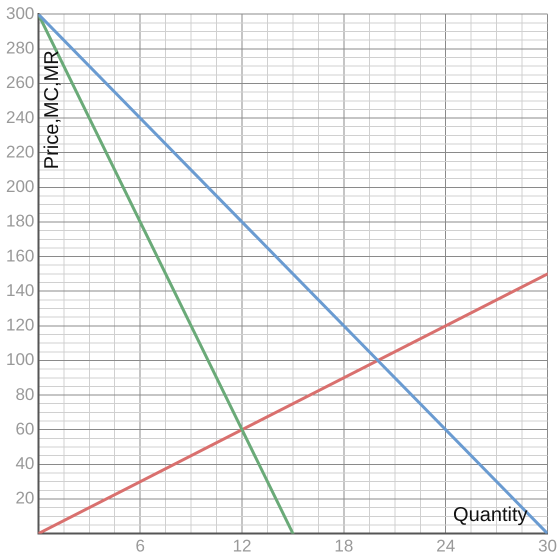 This screenshot has height=560, width=560. I want to click on y-tick-label: 200, so click(20, 186).